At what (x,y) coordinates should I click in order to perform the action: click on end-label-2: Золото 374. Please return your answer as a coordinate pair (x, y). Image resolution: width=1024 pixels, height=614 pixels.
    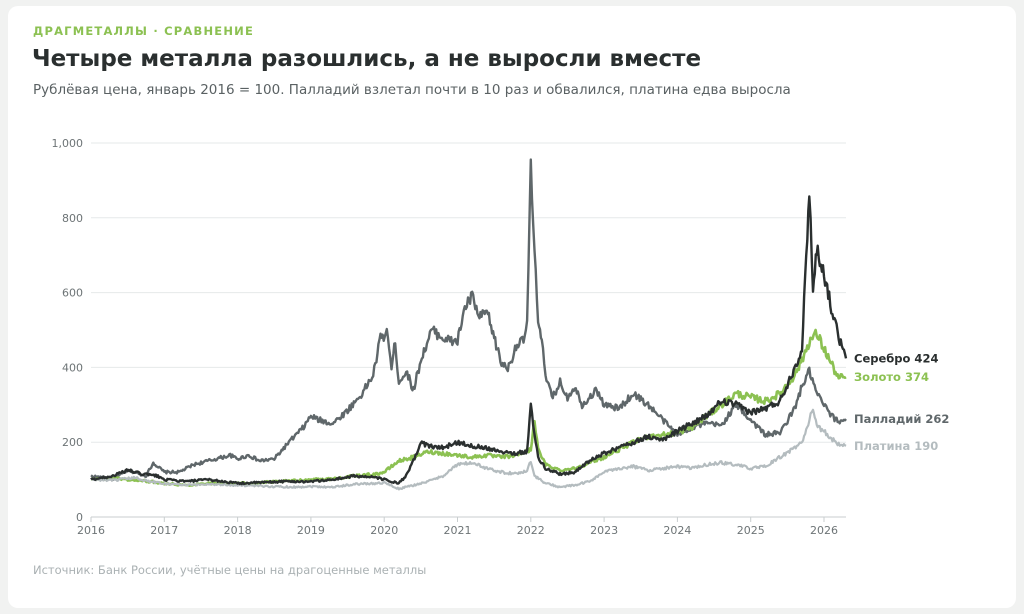
    Looking at the image, I should click on (891, 377).